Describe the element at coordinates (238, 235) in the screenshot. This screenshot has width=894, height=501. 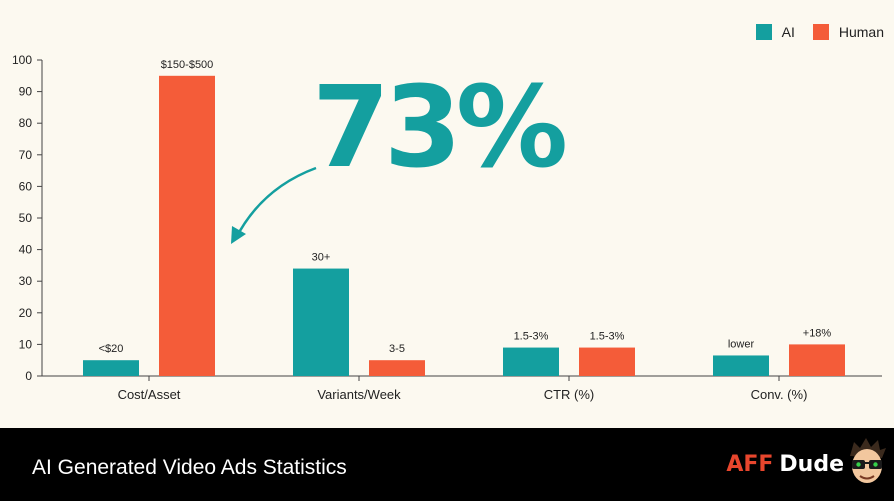
I see `annotation-arrowhead` at that location.